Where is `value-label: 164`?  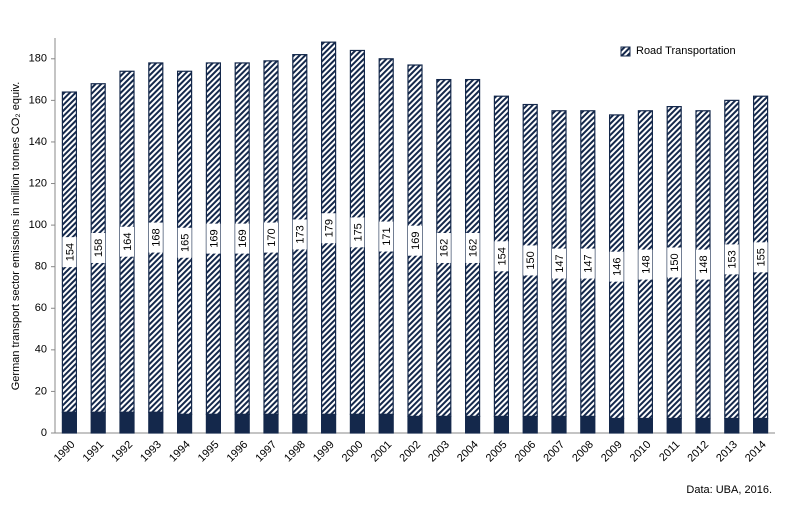
value-label: 164 is located at coordinates (128, 242).